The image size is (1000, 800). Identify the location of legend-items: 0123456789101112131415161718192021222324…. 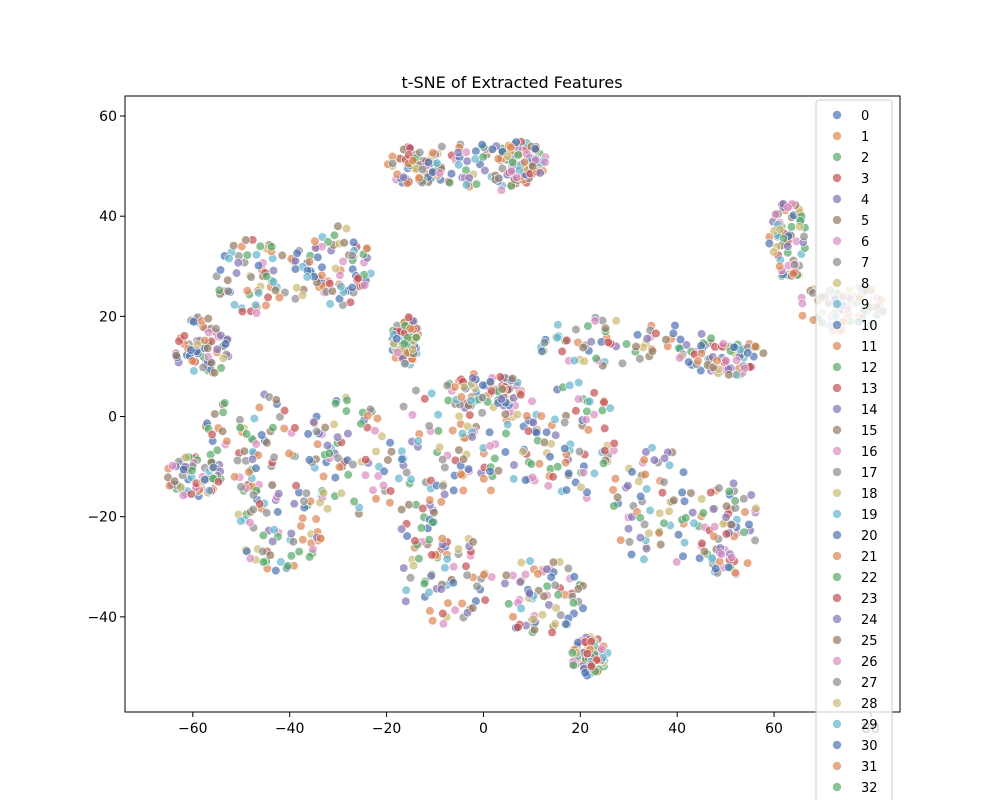
(855, 452).